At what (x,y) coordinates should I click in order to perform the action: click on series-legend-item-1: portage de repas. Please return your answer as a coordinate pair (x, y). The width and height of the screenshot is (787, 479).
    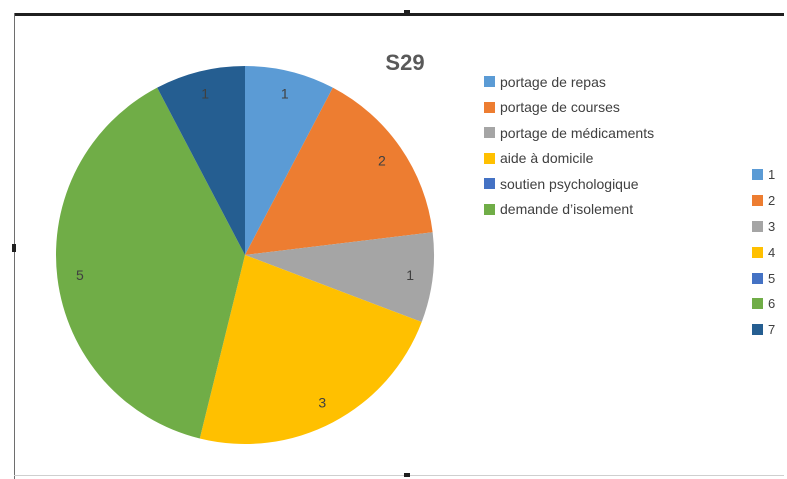
    Looking at the image, I should click on (569, 82).